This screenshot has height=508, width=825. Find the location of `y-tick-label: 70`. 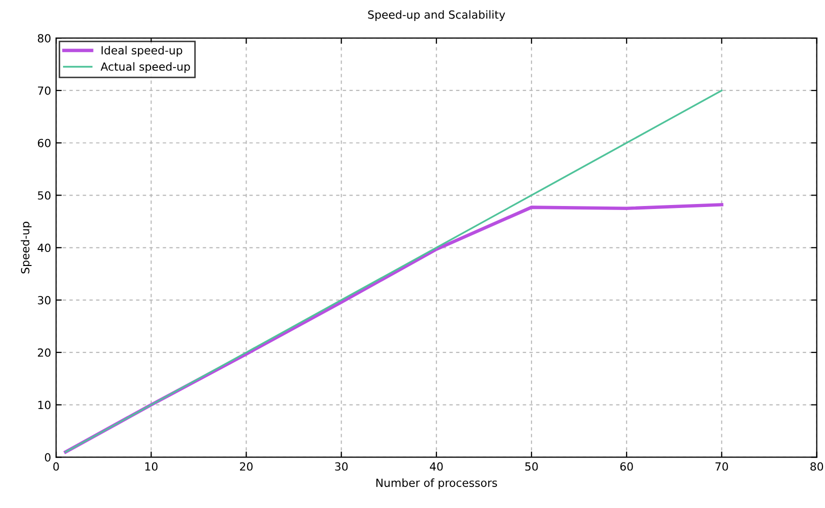

y-tick-label: 70 is located at coordinates (44, 90).